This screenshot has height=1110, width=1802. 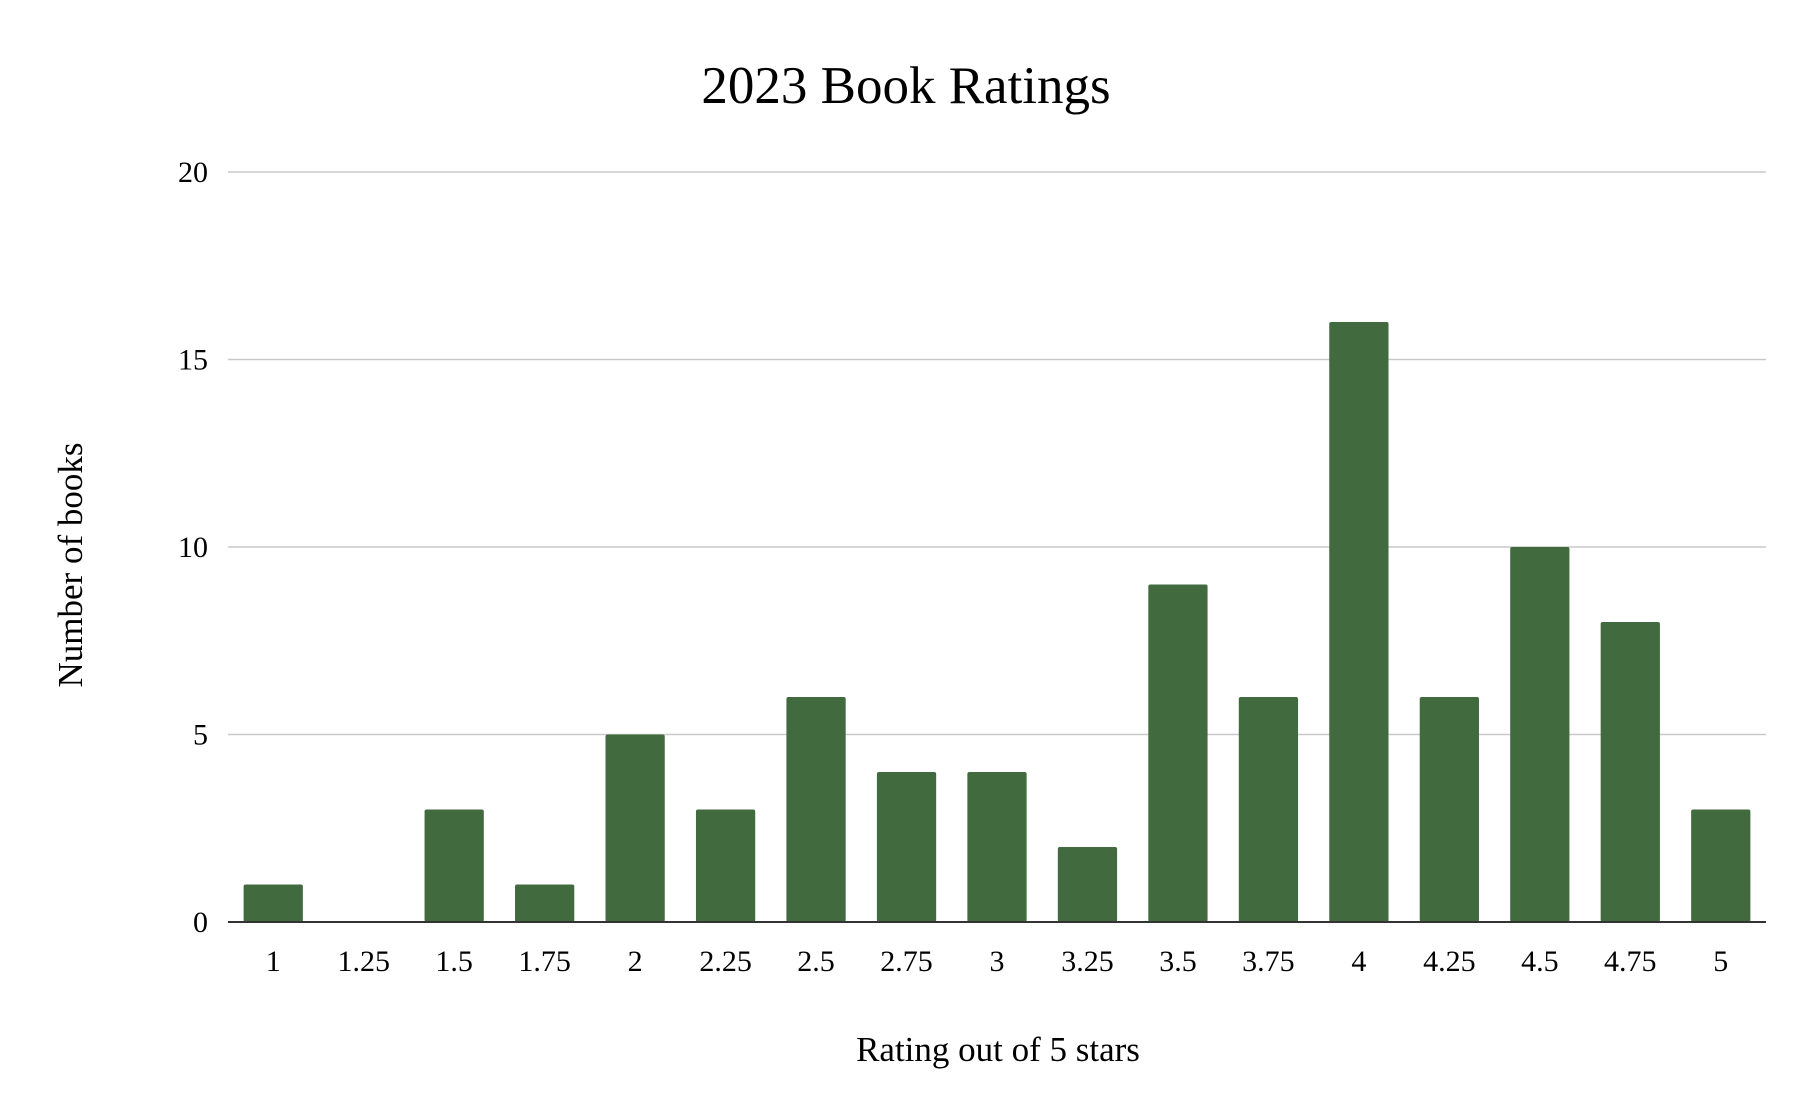 I want to click on y-tick-label: 20, so click(x=193, y=172).